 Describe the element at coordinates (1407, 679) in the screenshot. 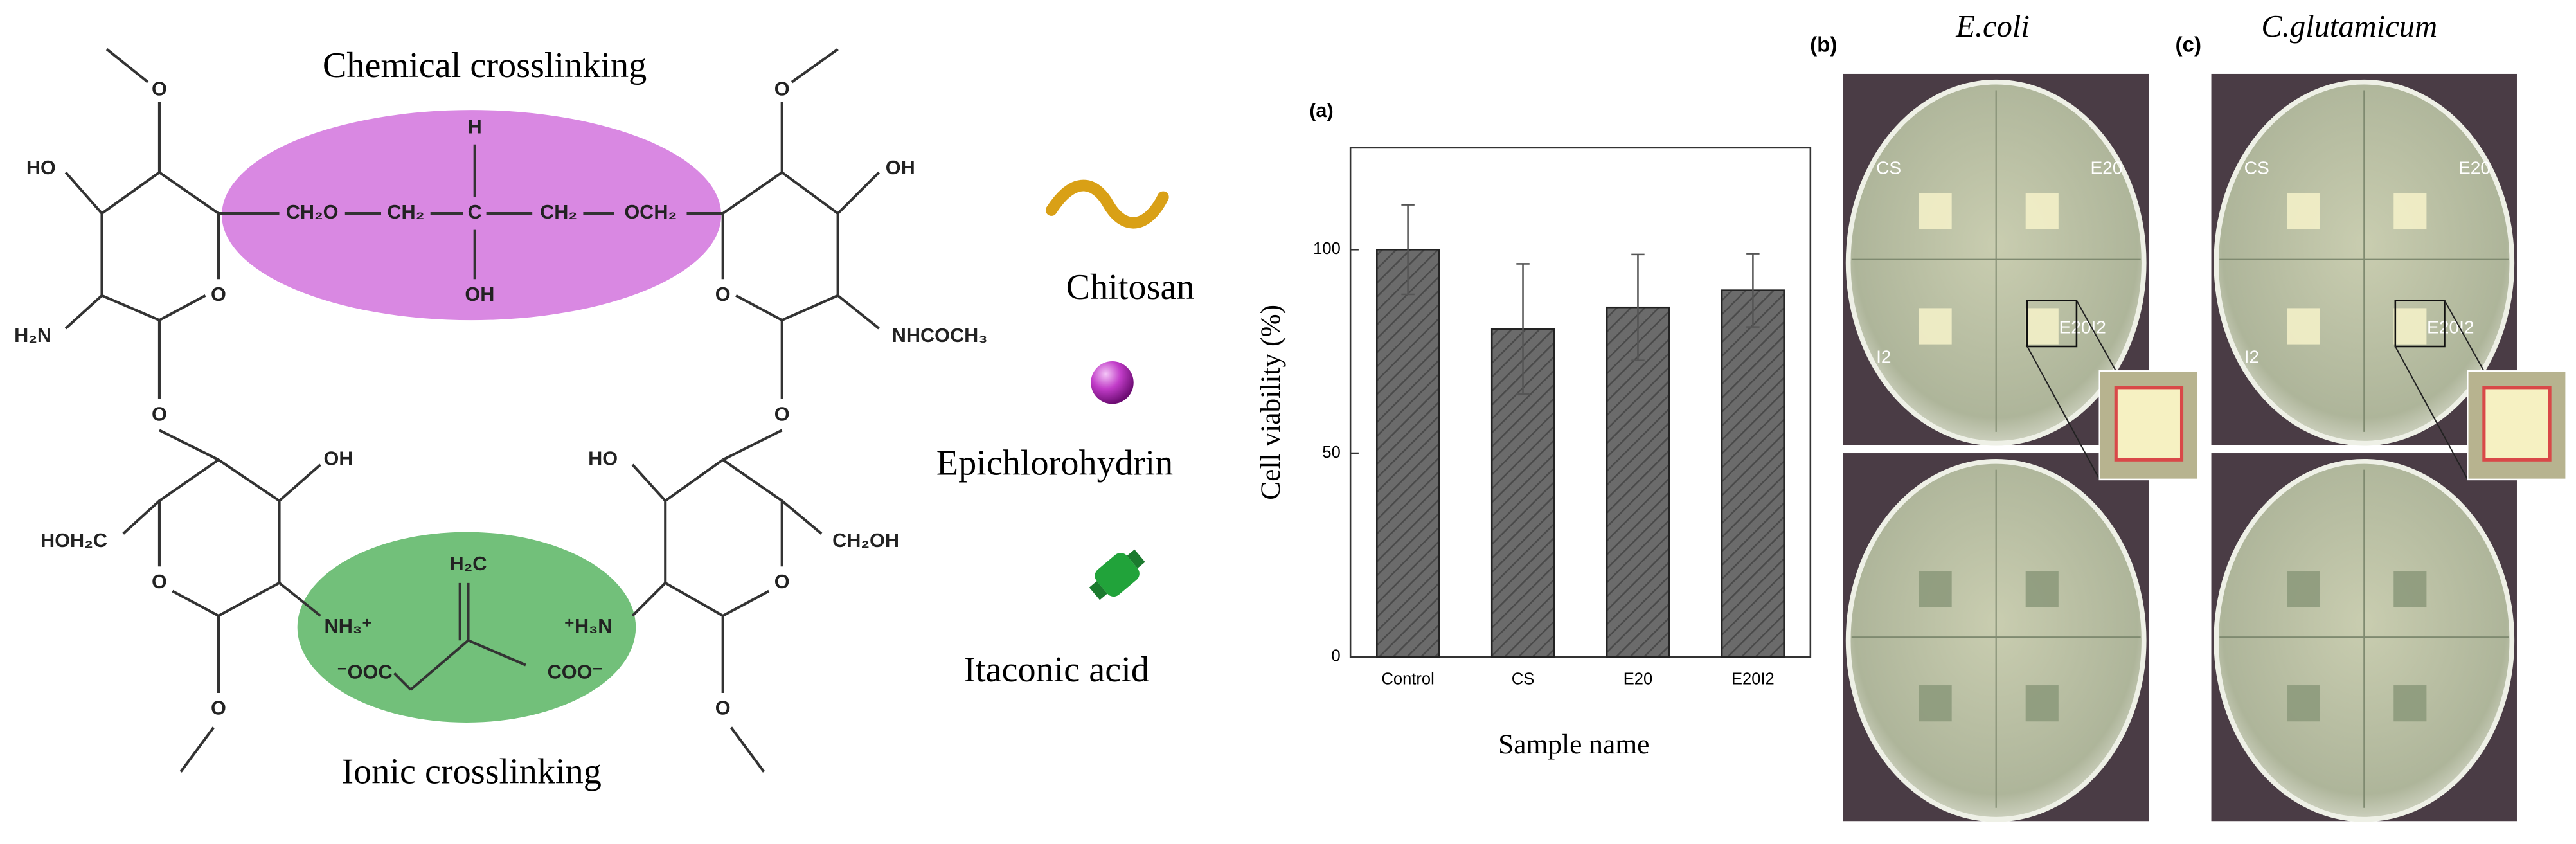

I see `x-tick-label: Control` at that location.